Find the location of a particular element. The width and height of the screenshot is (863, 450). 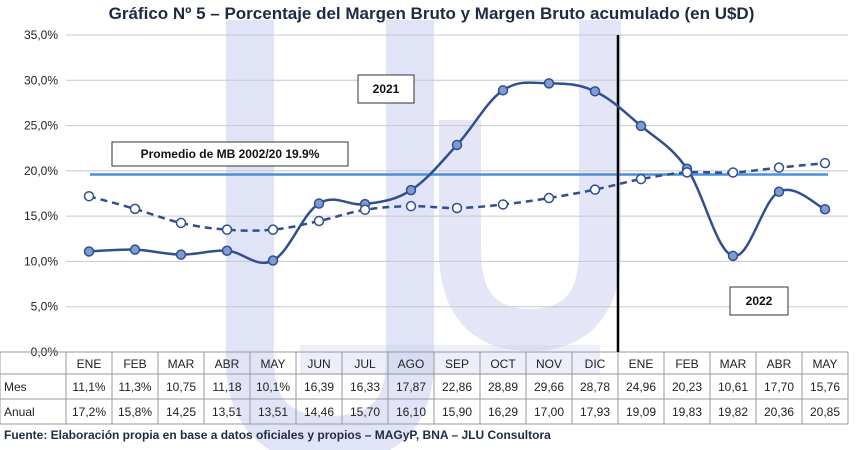

year-label-2021-box is located at coordinates (386, 89).